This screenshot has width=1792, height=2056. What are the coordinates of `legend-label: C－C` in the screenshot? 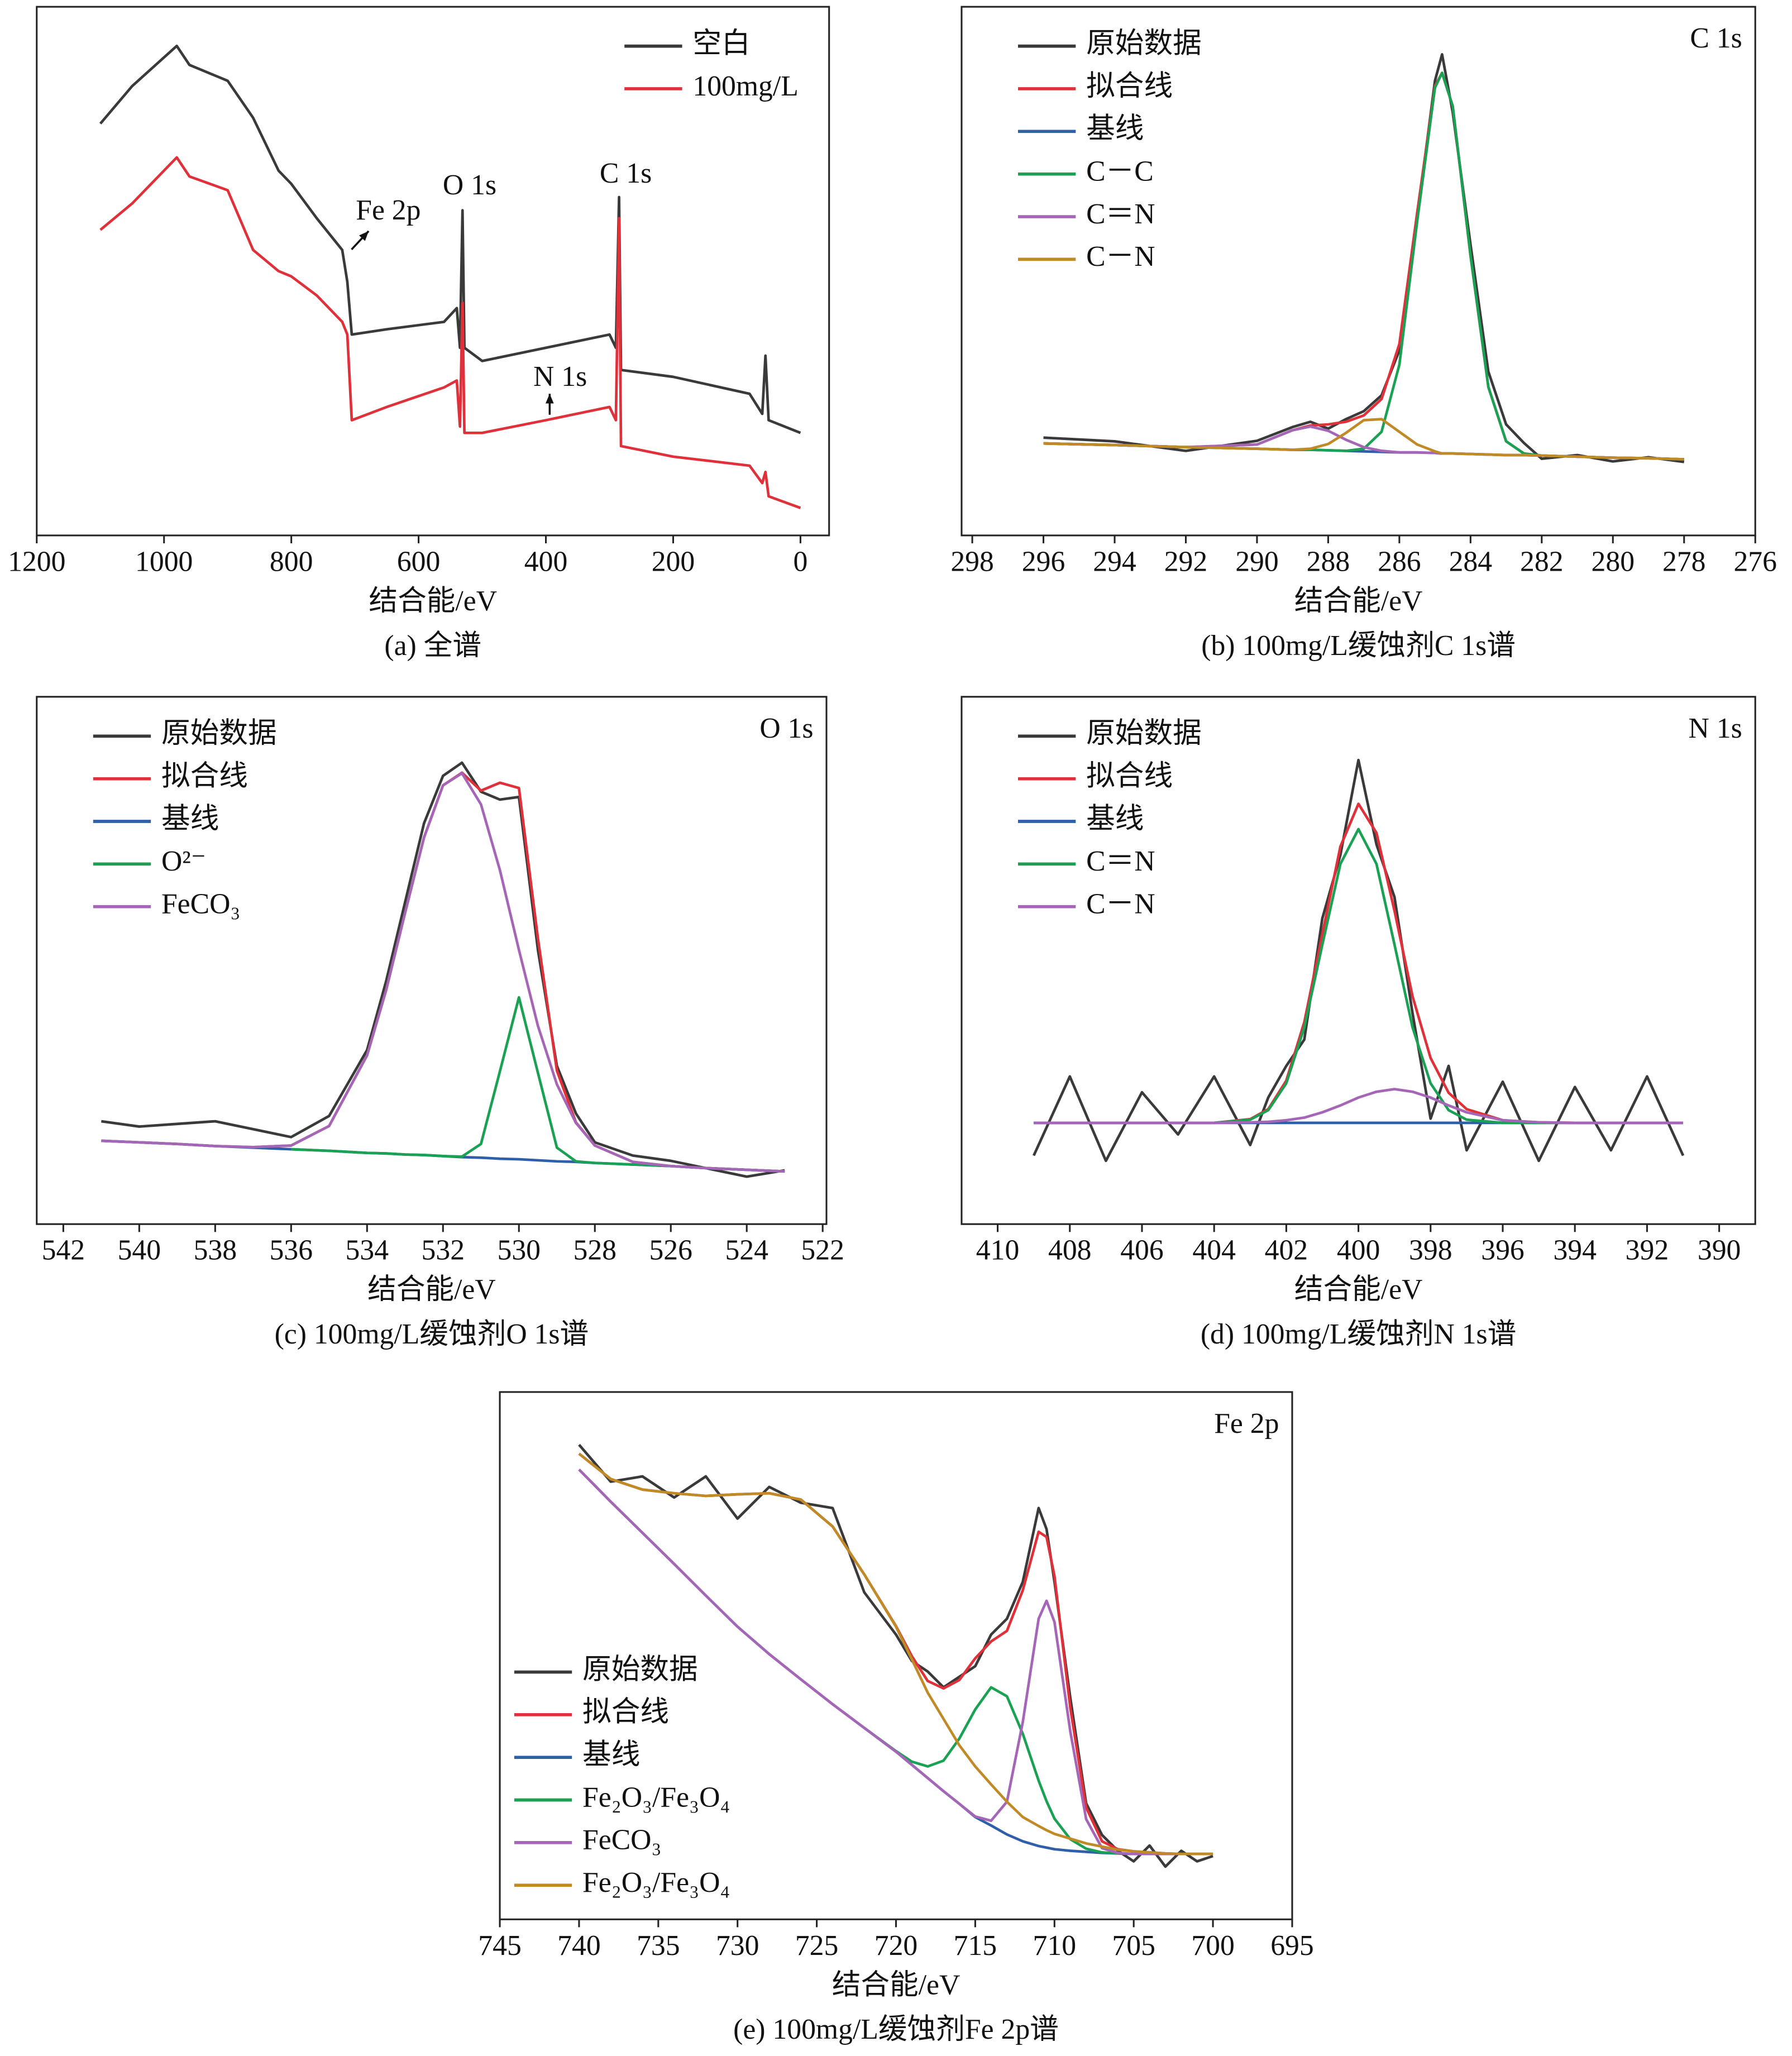 It's located at (1120, 172).